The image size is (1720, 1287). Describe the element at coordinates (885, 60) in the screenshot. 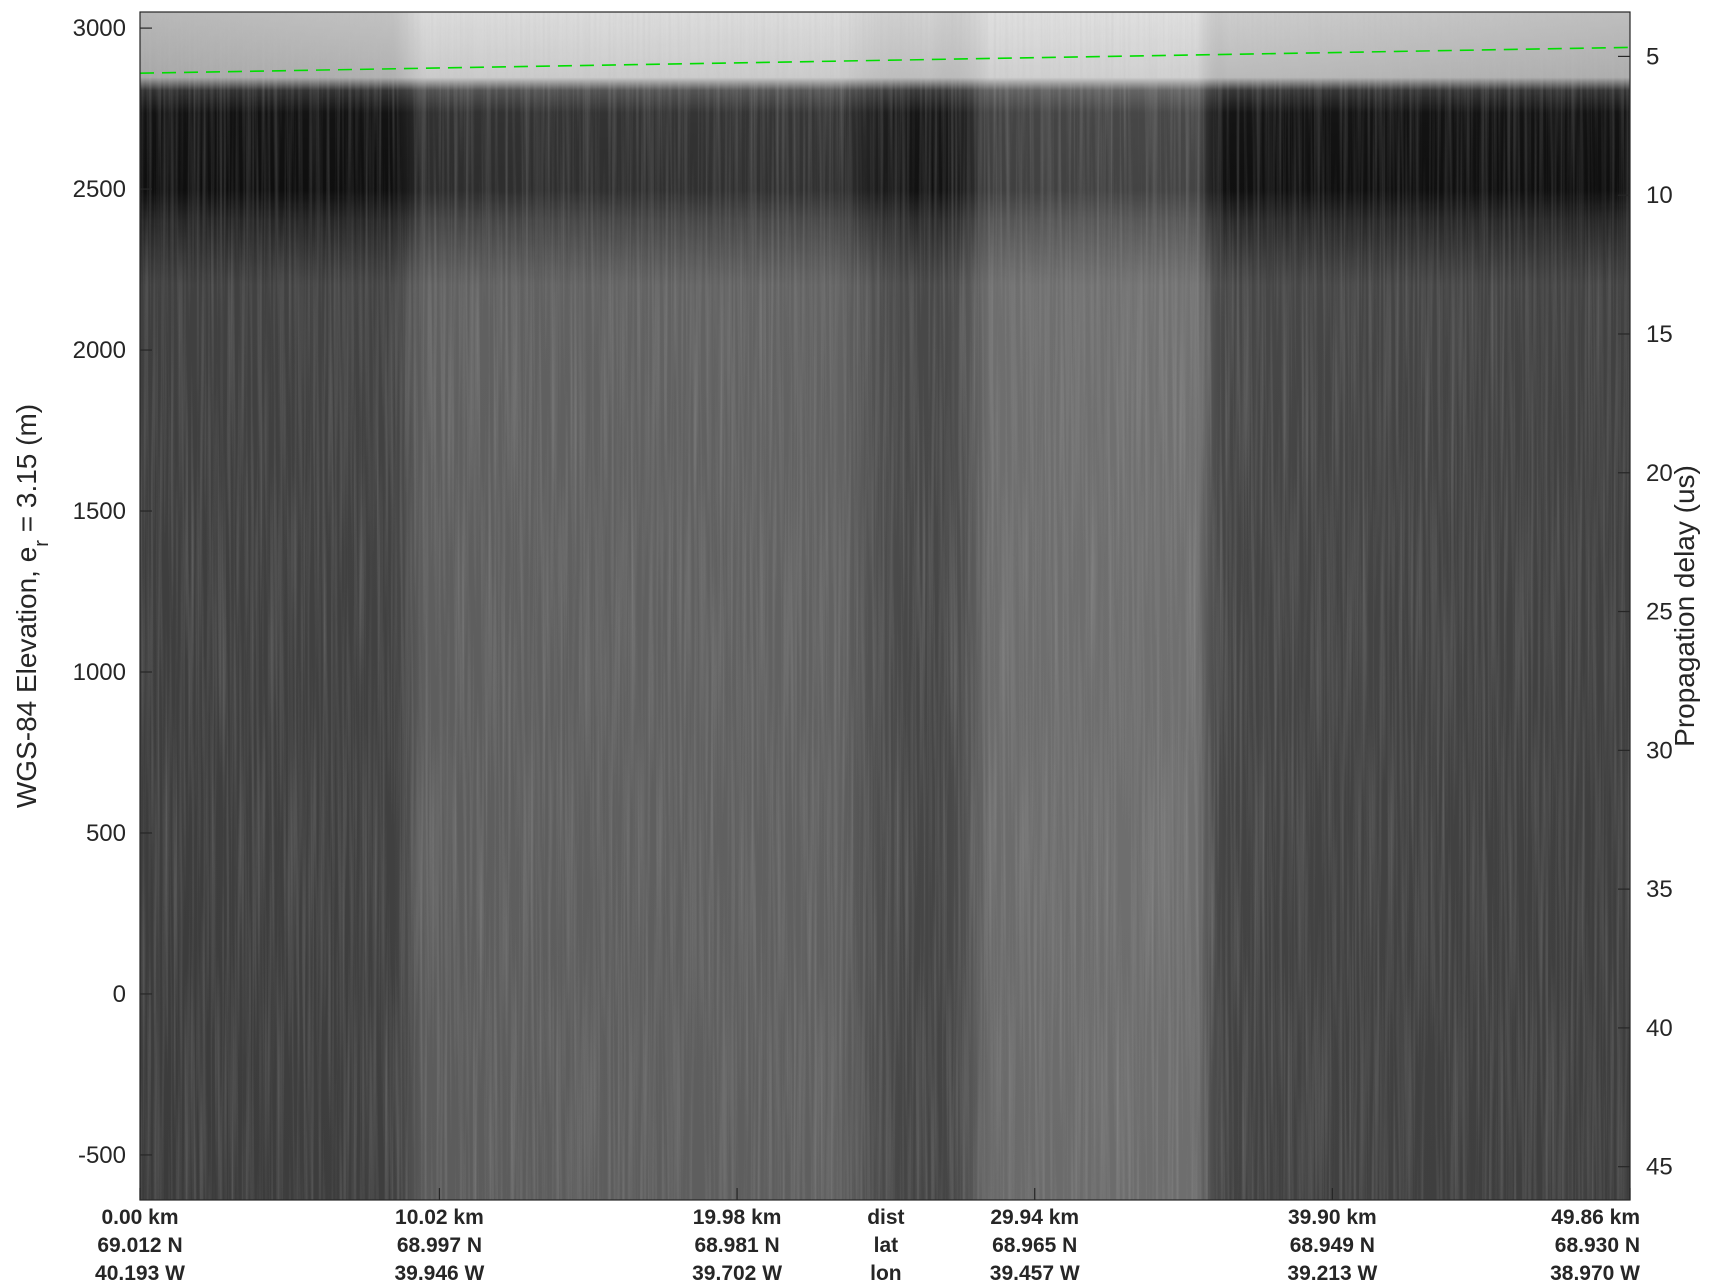

I see `surface-line` at that location.